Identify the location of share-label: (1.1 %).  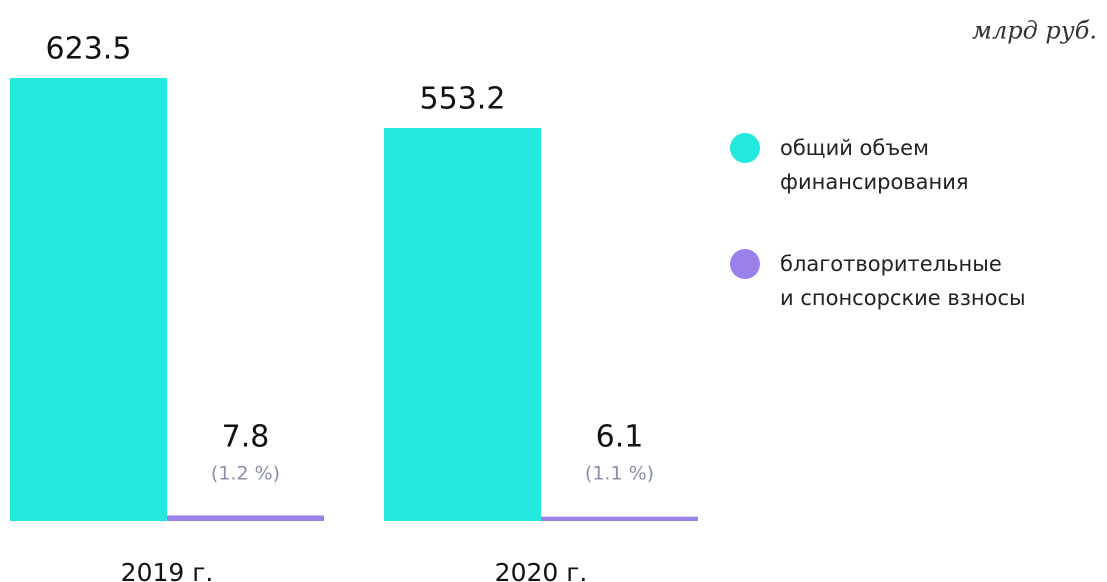
(619, 474).